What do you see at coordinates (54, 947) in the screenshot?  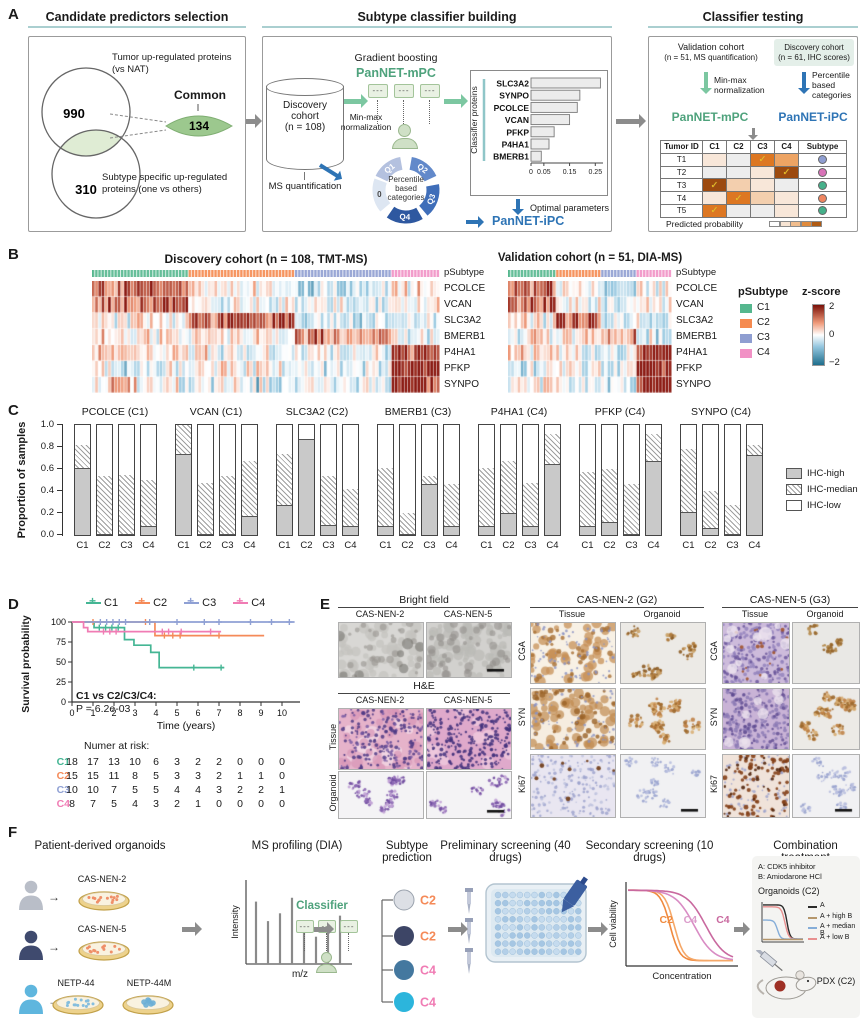 I see `small-arrow-icon: →` at bounding box center [54, 947].